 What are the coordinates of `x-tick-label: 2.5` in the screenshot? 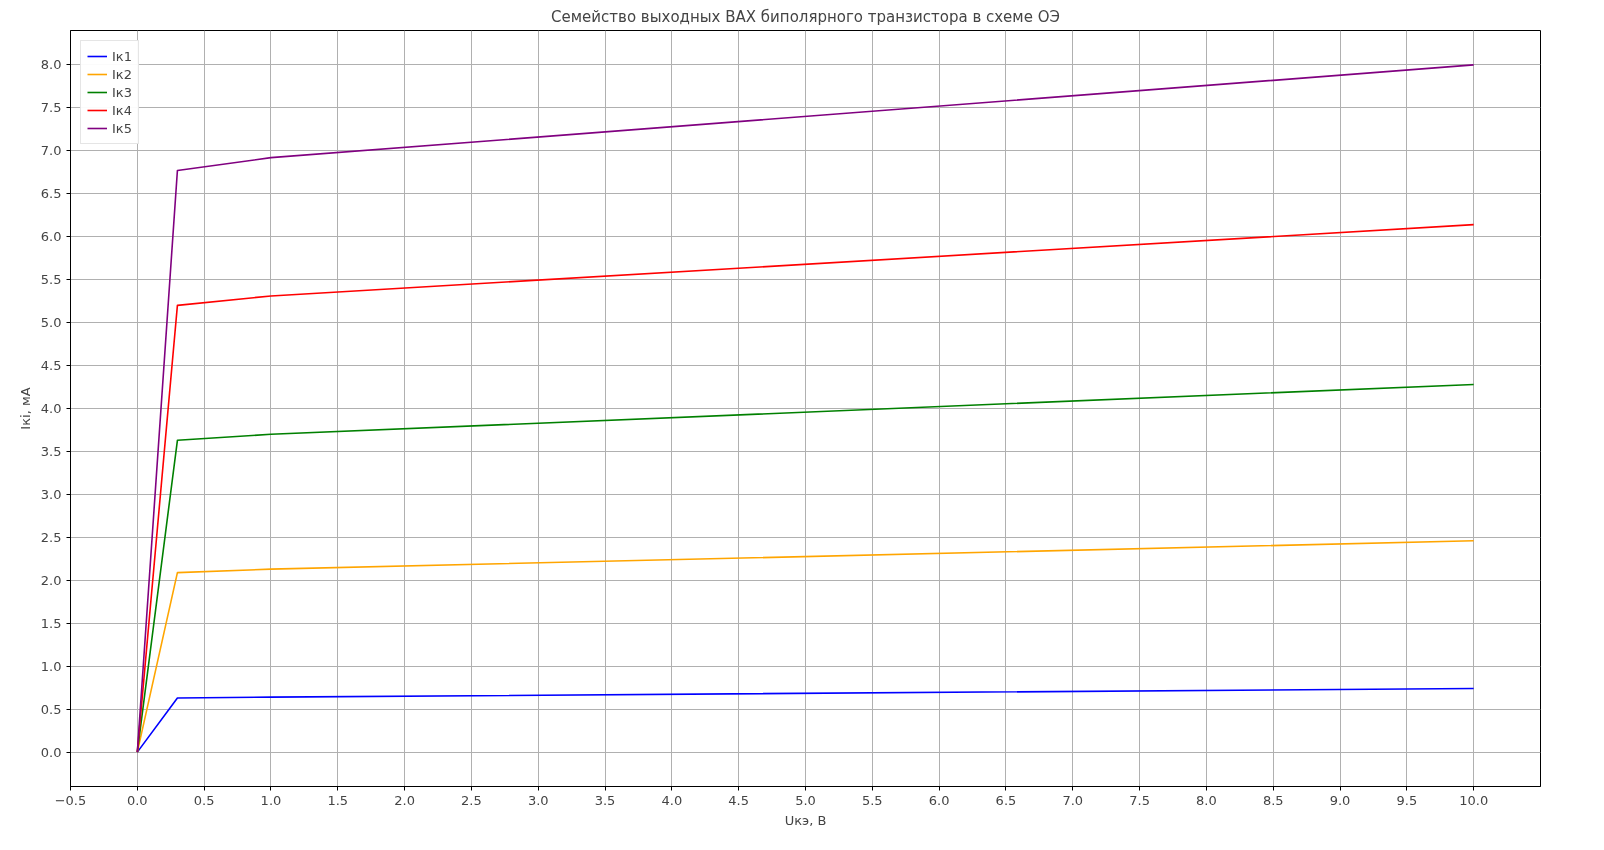 It's located at (471, 800).